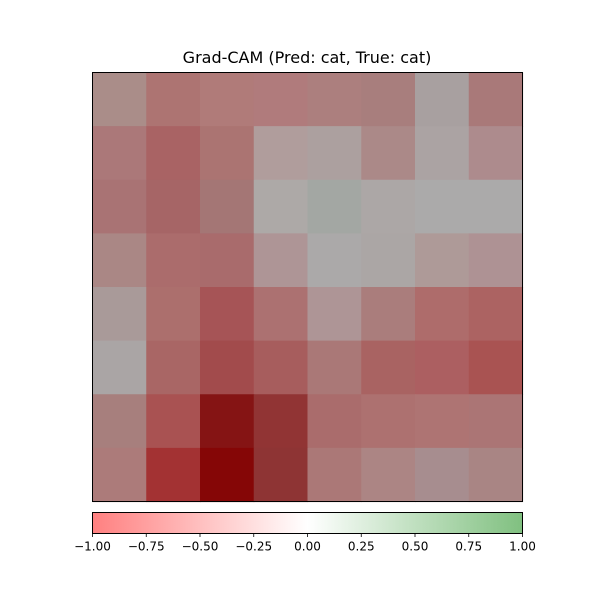  What do you see at coordinates (281, 153) in the screenshot?
I see `heatmap-cell-r1-c3` at bounding box center [281, 153].